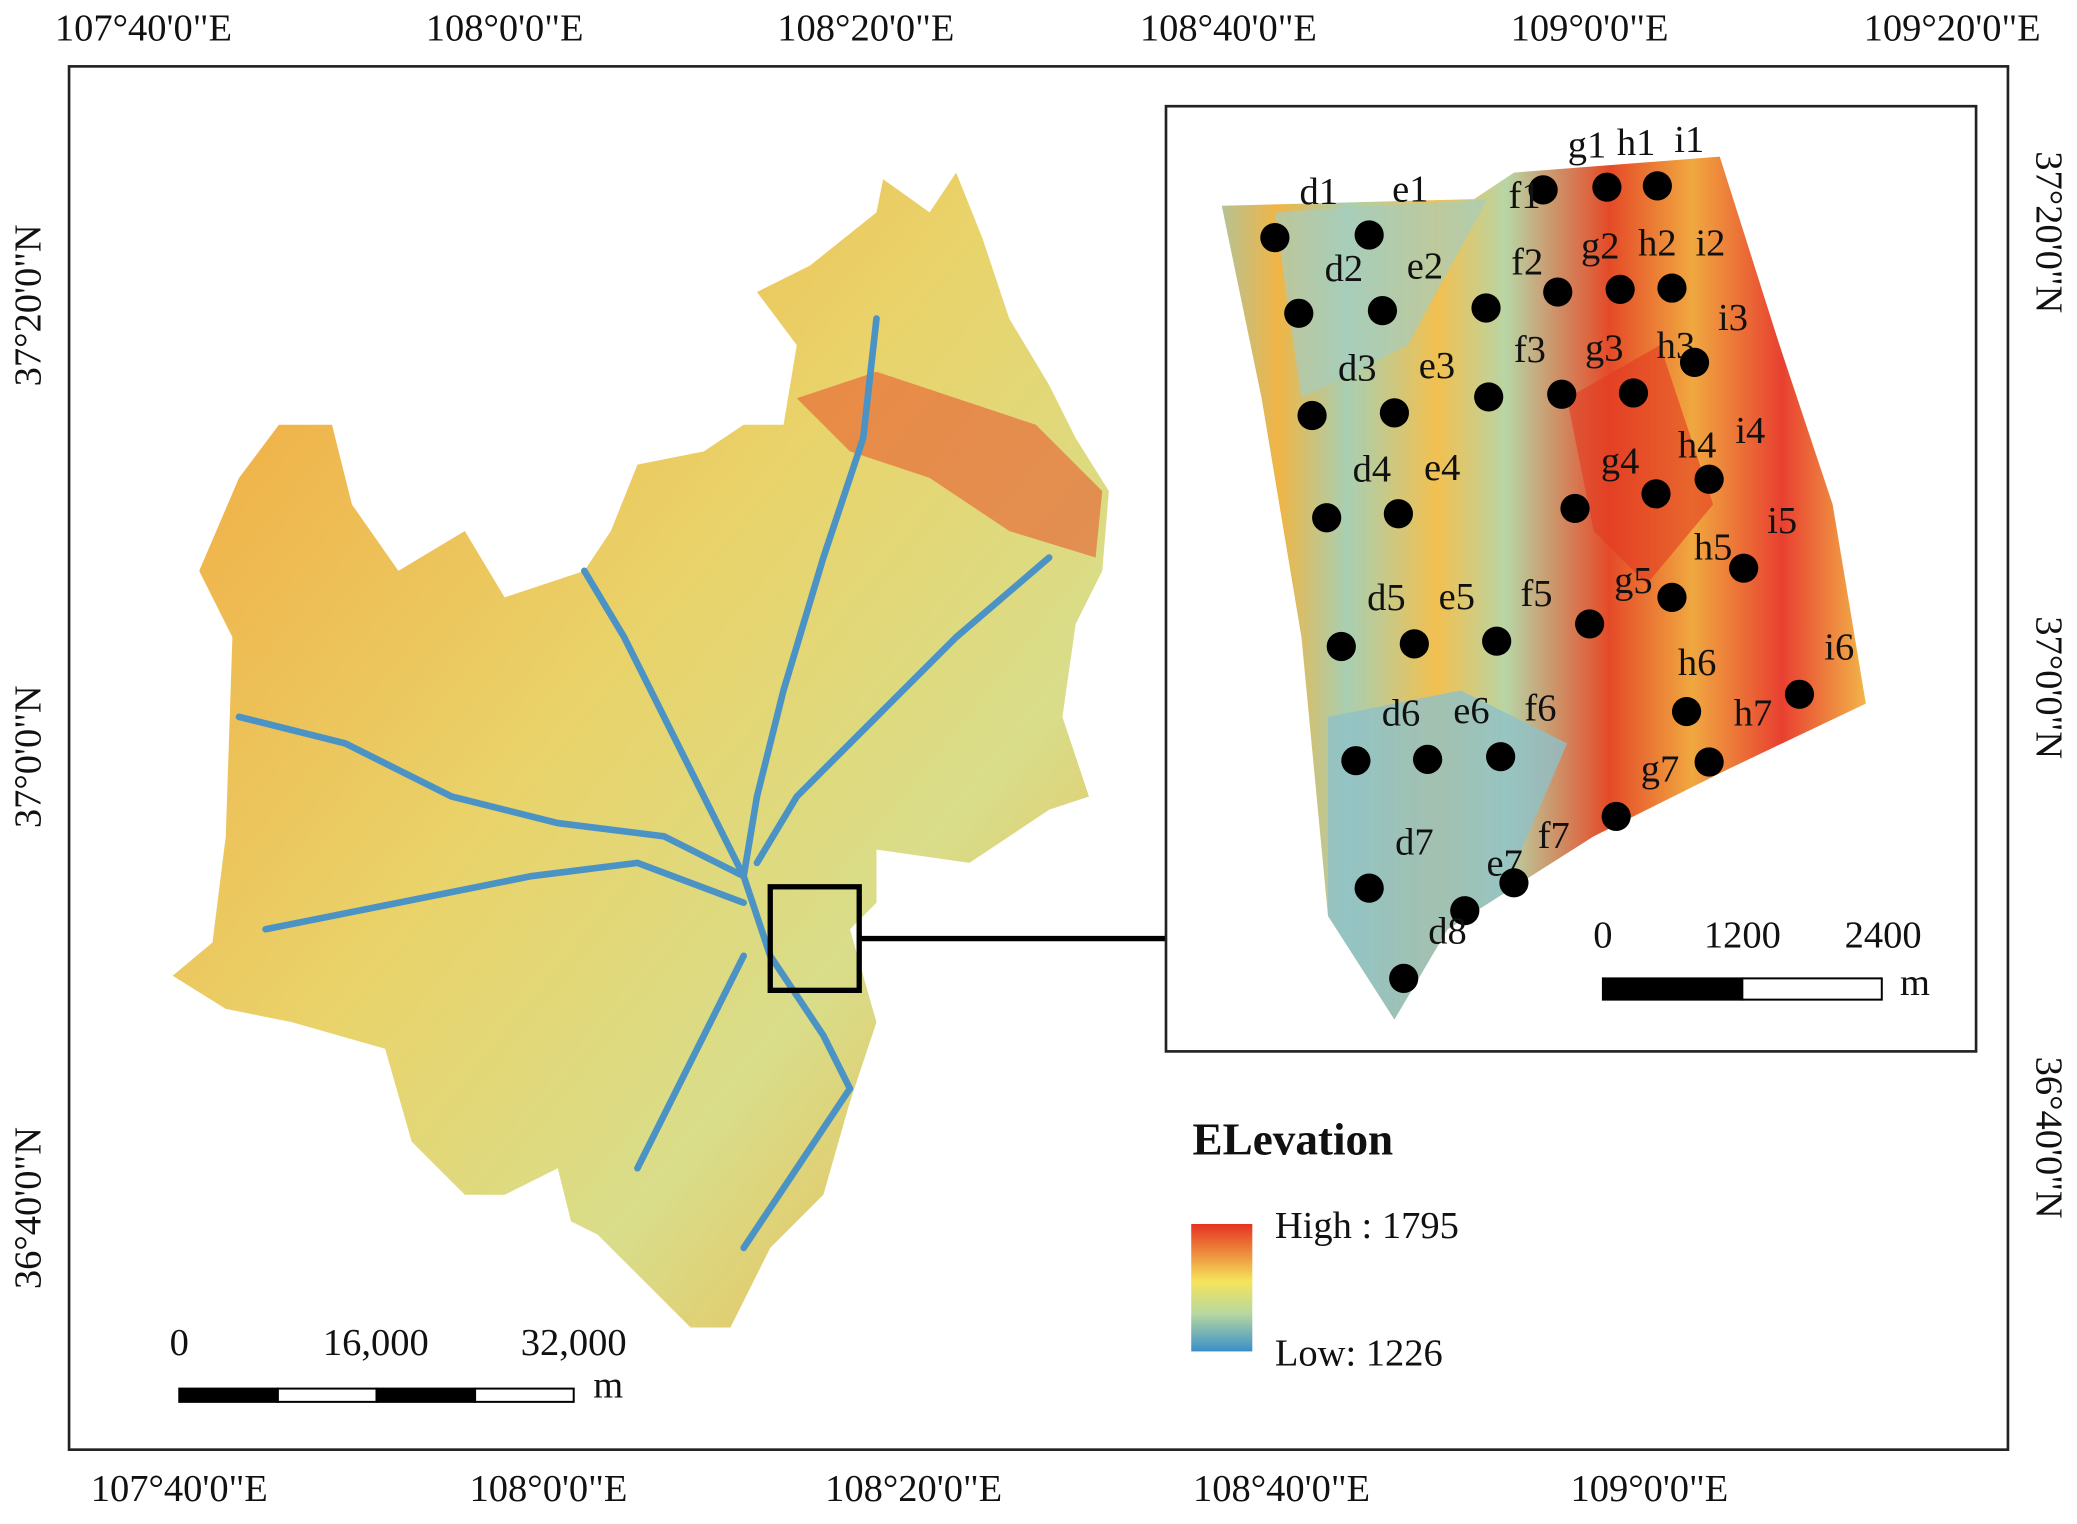 The width and height of the screenshot is (2077, 1524). I want to click on sample-label: e1, so click(1410, 189).